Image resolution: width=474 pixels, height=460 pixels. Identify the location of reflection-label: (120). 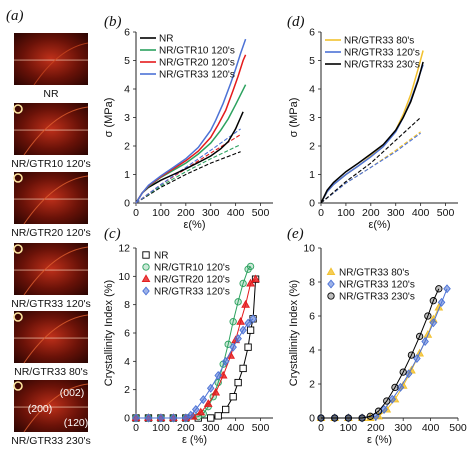
(76, 423).